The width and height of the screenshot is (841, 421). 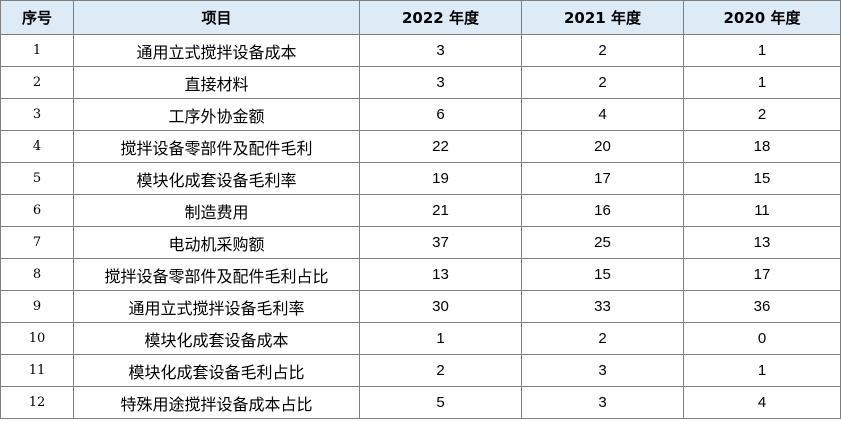 What do you see at coordinates (216, 82) in the screenshot?
I see `row-item: 直接材料` at bounding box center [216, 82].